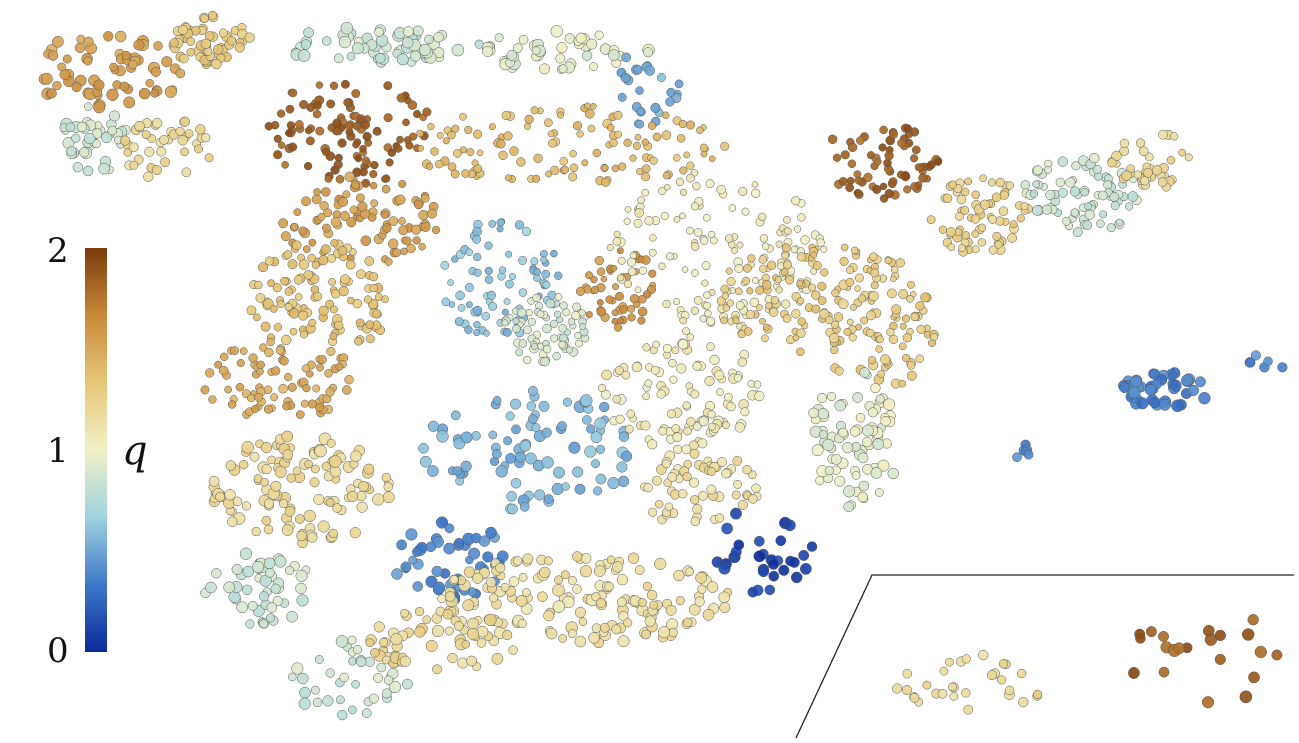 The height and width of the screenshot is (743, 1299). I want to click on municipality-dot-sevilla-coast, so click(472, 634).